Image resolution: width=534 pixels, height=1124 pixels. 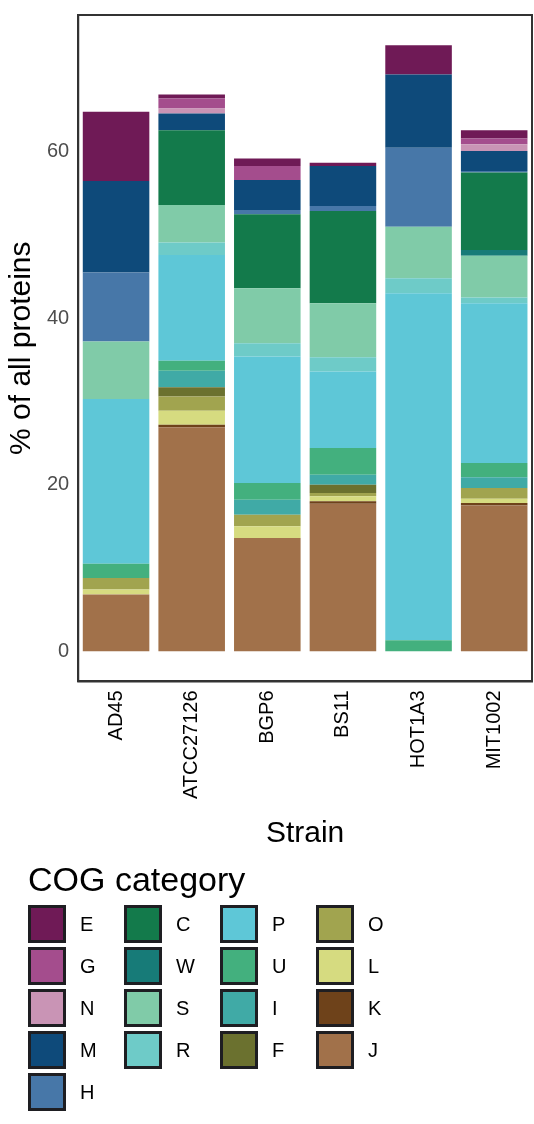 I want to click on legend-label: C, so click(x=184, y=924).